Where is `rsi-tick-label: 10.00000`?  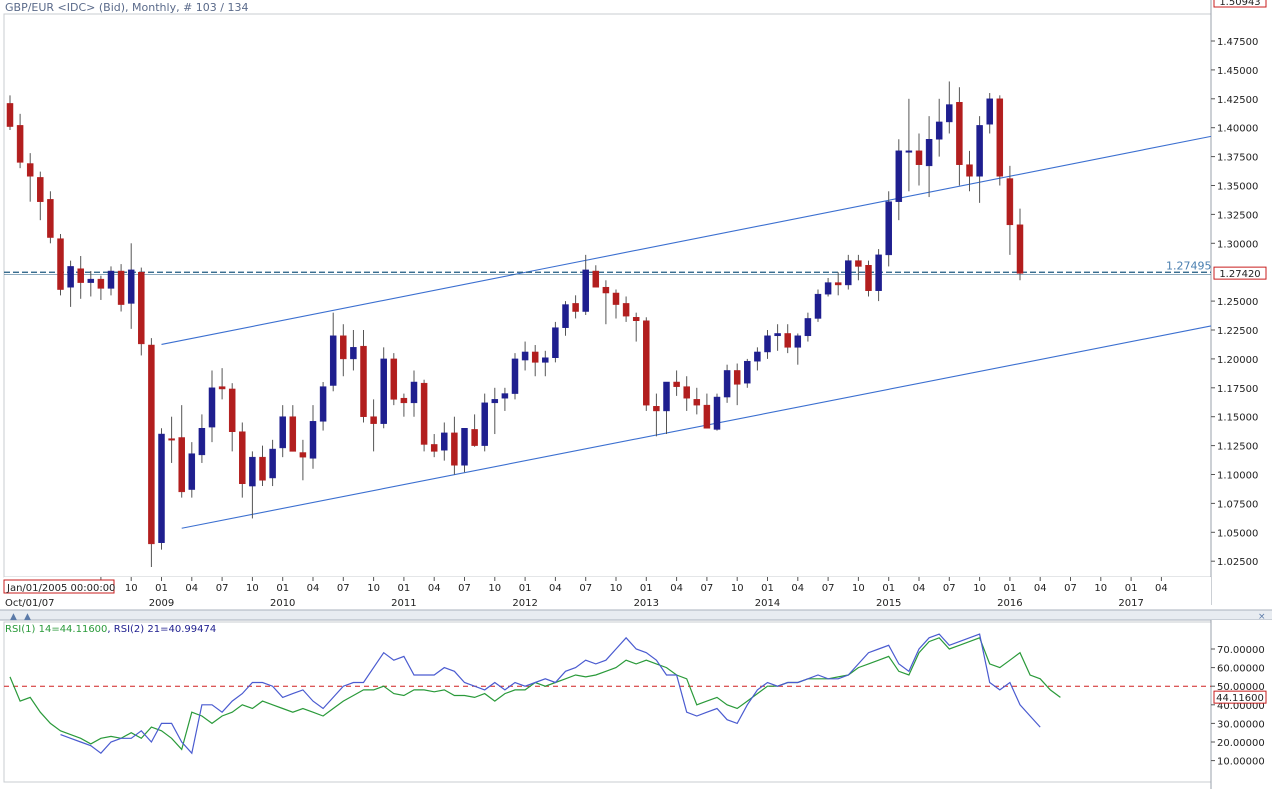
rsi-tick-label: 10.00000 is located at coordinates (1241, 762).